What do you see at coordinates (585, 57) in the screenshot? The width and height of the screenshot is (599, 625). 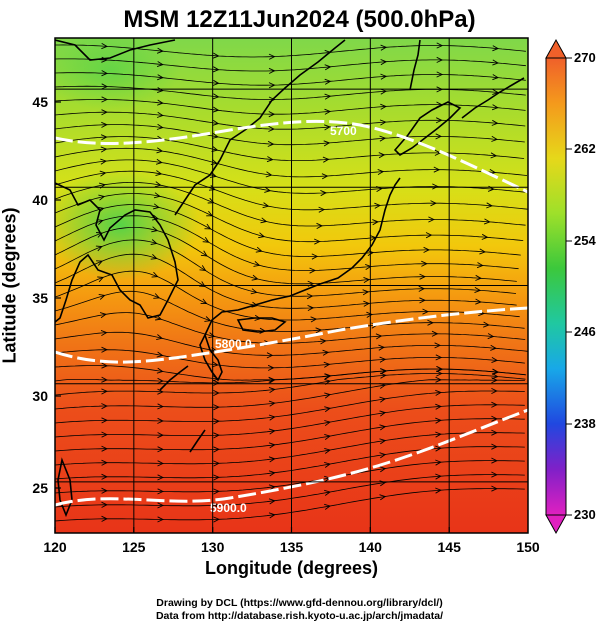 I see `colorbar-label: 270` at bounding box center [585, 57].